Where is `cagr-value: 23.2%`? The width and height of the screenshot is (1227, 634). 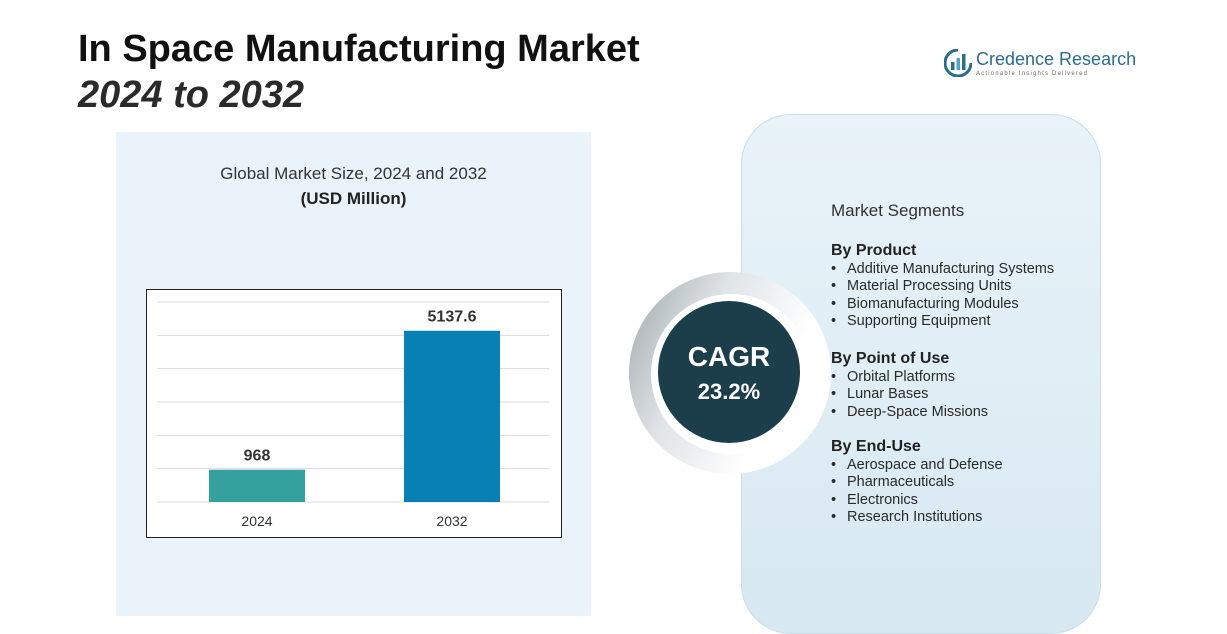 cagr-value: 23.2% is located at coordinates (729, 391).